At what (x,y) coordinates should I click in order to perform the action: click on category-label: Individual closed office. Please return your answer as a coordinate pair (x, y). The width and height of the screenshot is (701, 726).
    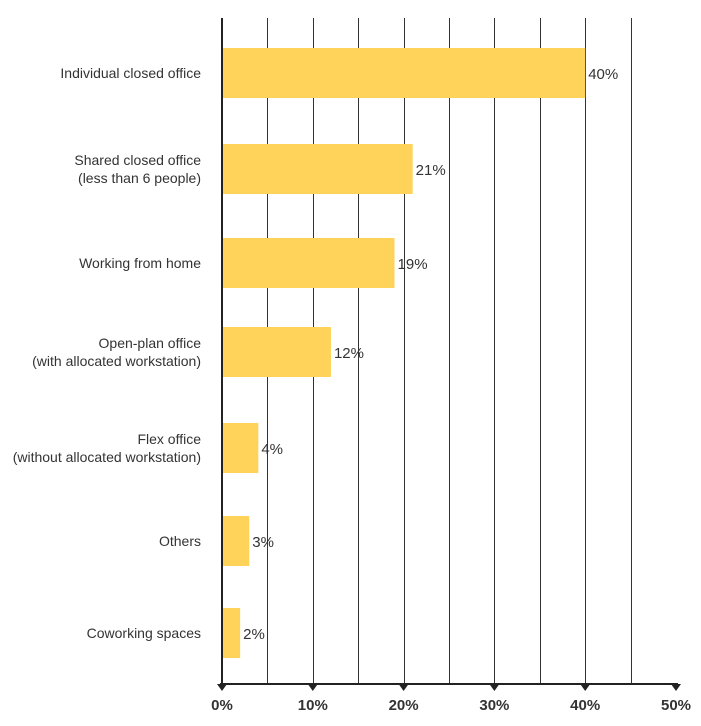
    Looking at the image, I should click on (130, 73).